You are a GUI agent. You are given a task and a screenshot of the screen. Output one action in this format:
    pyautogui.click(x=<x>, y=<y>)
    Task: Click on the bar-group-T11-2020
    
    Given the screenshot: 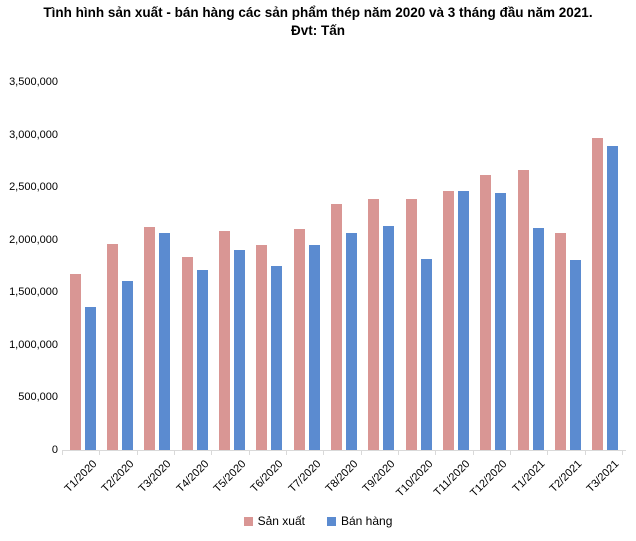 What is the action you would take?
    pyautogui.click(x=455, y=266)
    